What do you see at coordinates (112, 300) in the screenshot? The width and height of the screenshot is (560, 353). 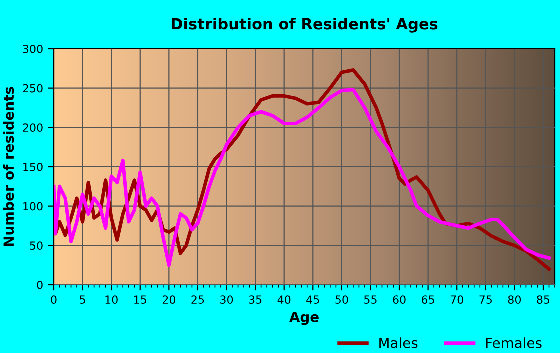 I see `x-tick-label: 10` at bounding box center [112, 300].